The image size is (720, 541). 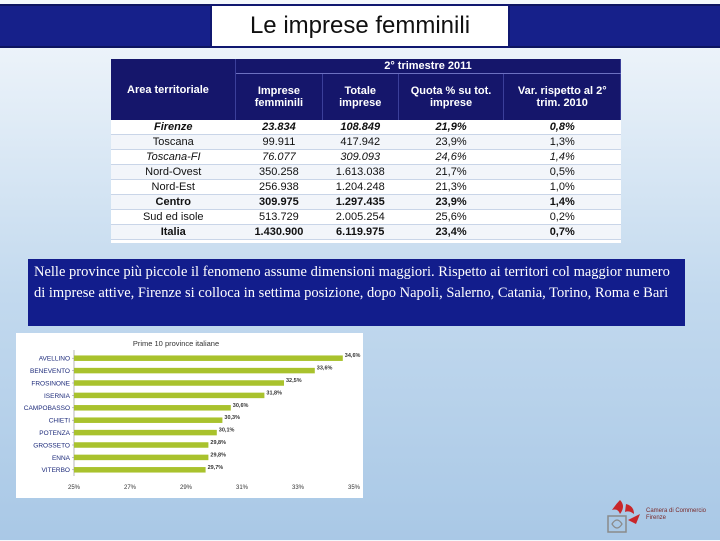 I want to click on x-tick-label: 35%, so click(x=354, y=488).